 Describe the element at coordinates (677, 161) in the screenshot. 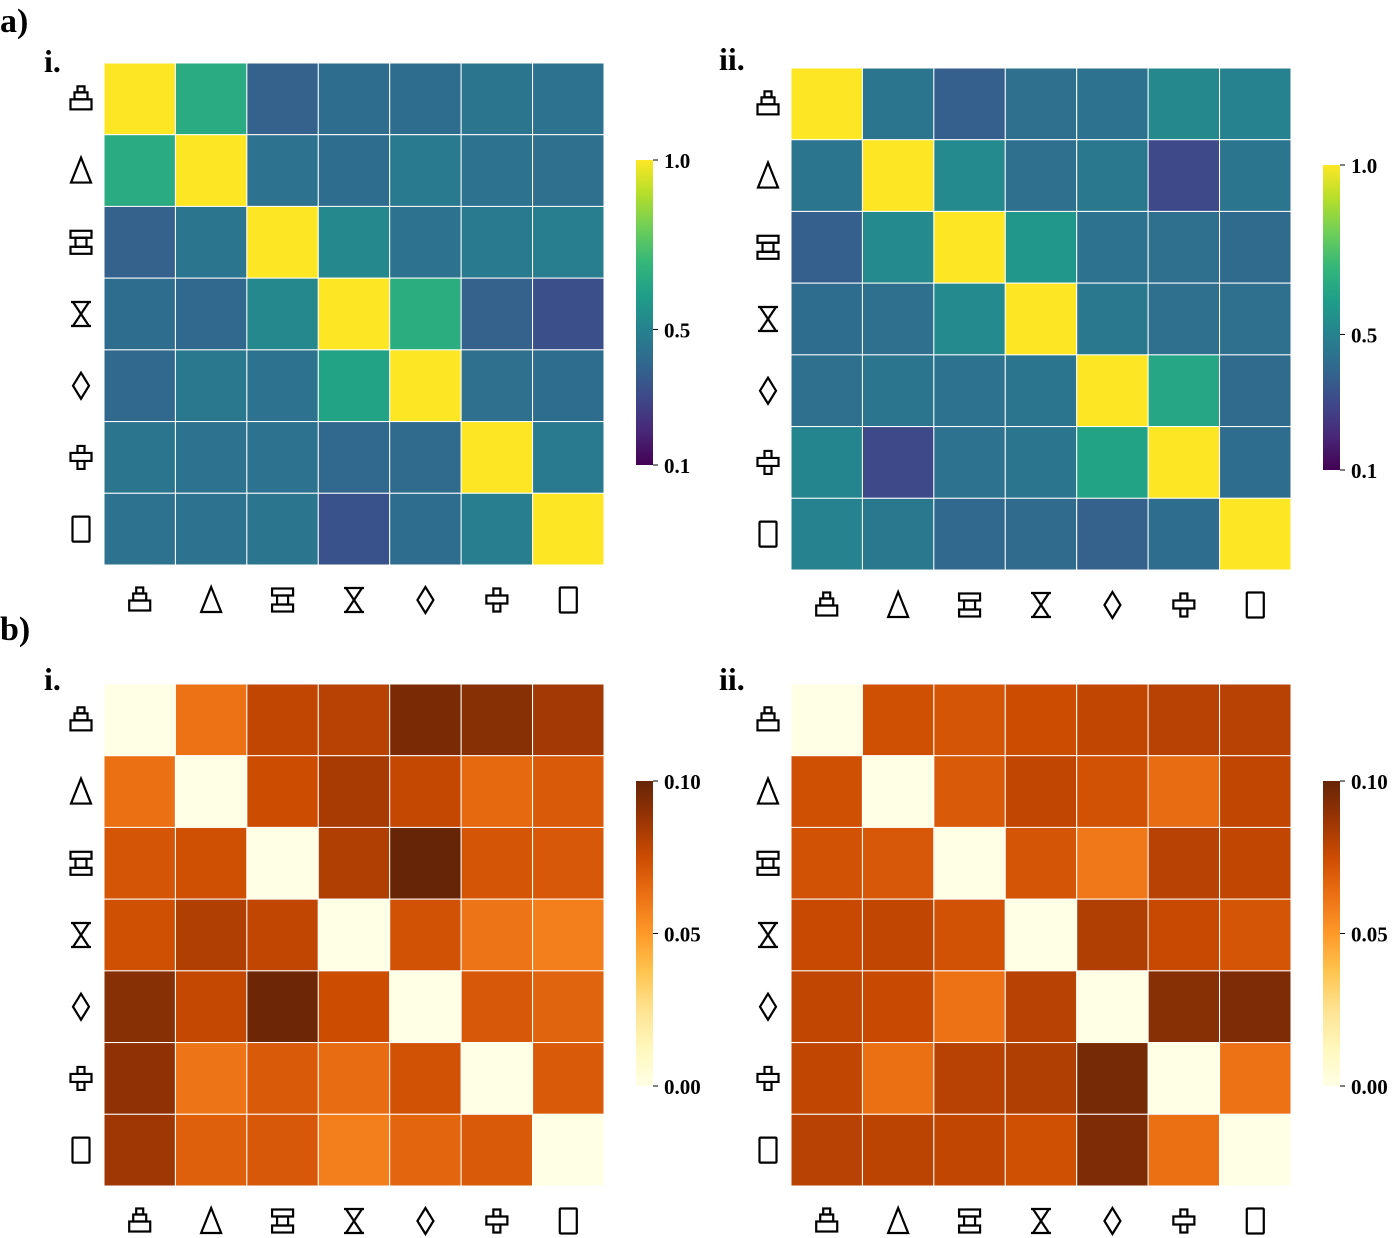

I see `colorbar-tick-label: 1.0` at that location.